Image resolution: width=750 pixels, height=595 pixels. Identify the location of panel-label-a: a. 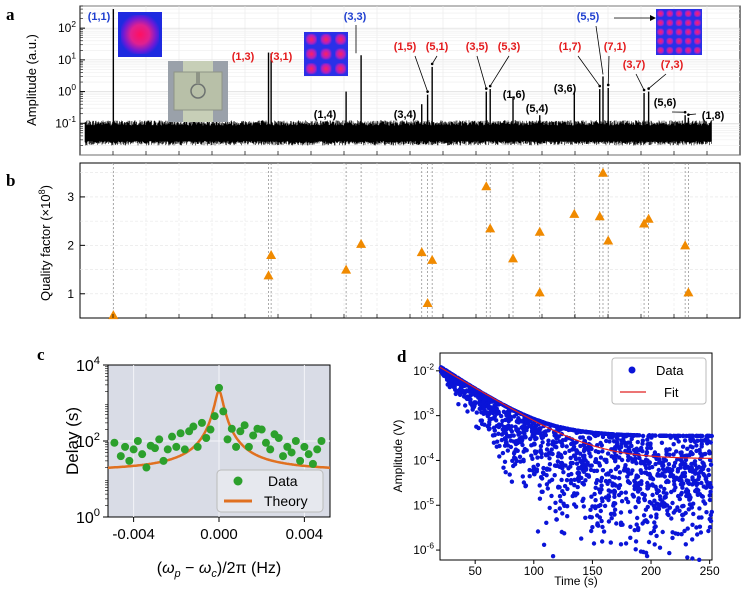
(10, 14).